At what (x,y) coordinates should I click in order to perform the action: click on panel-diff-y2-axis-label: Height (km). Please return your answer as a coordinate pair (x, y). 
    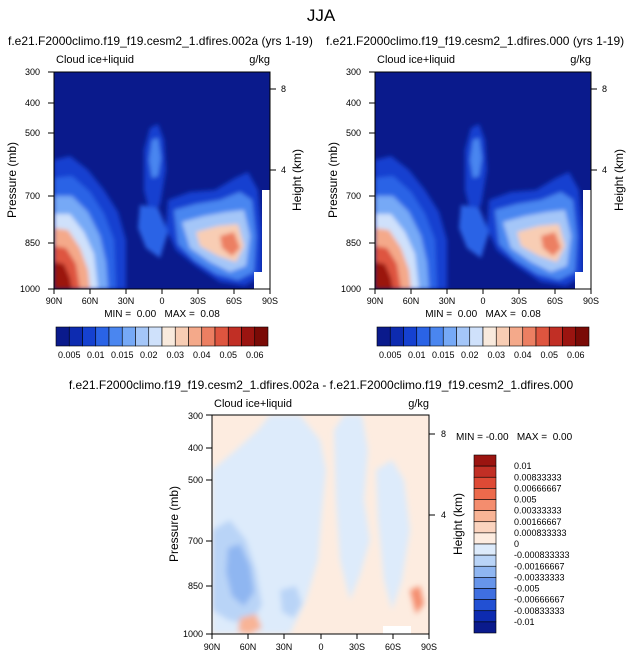
    Looking at the image, I should click on (458, 524).